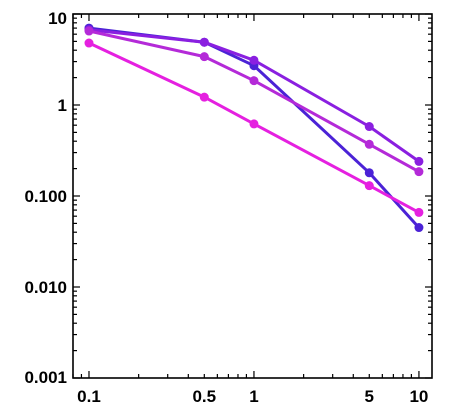  I want to click on x-tick-label: 10, so click(418, 396).